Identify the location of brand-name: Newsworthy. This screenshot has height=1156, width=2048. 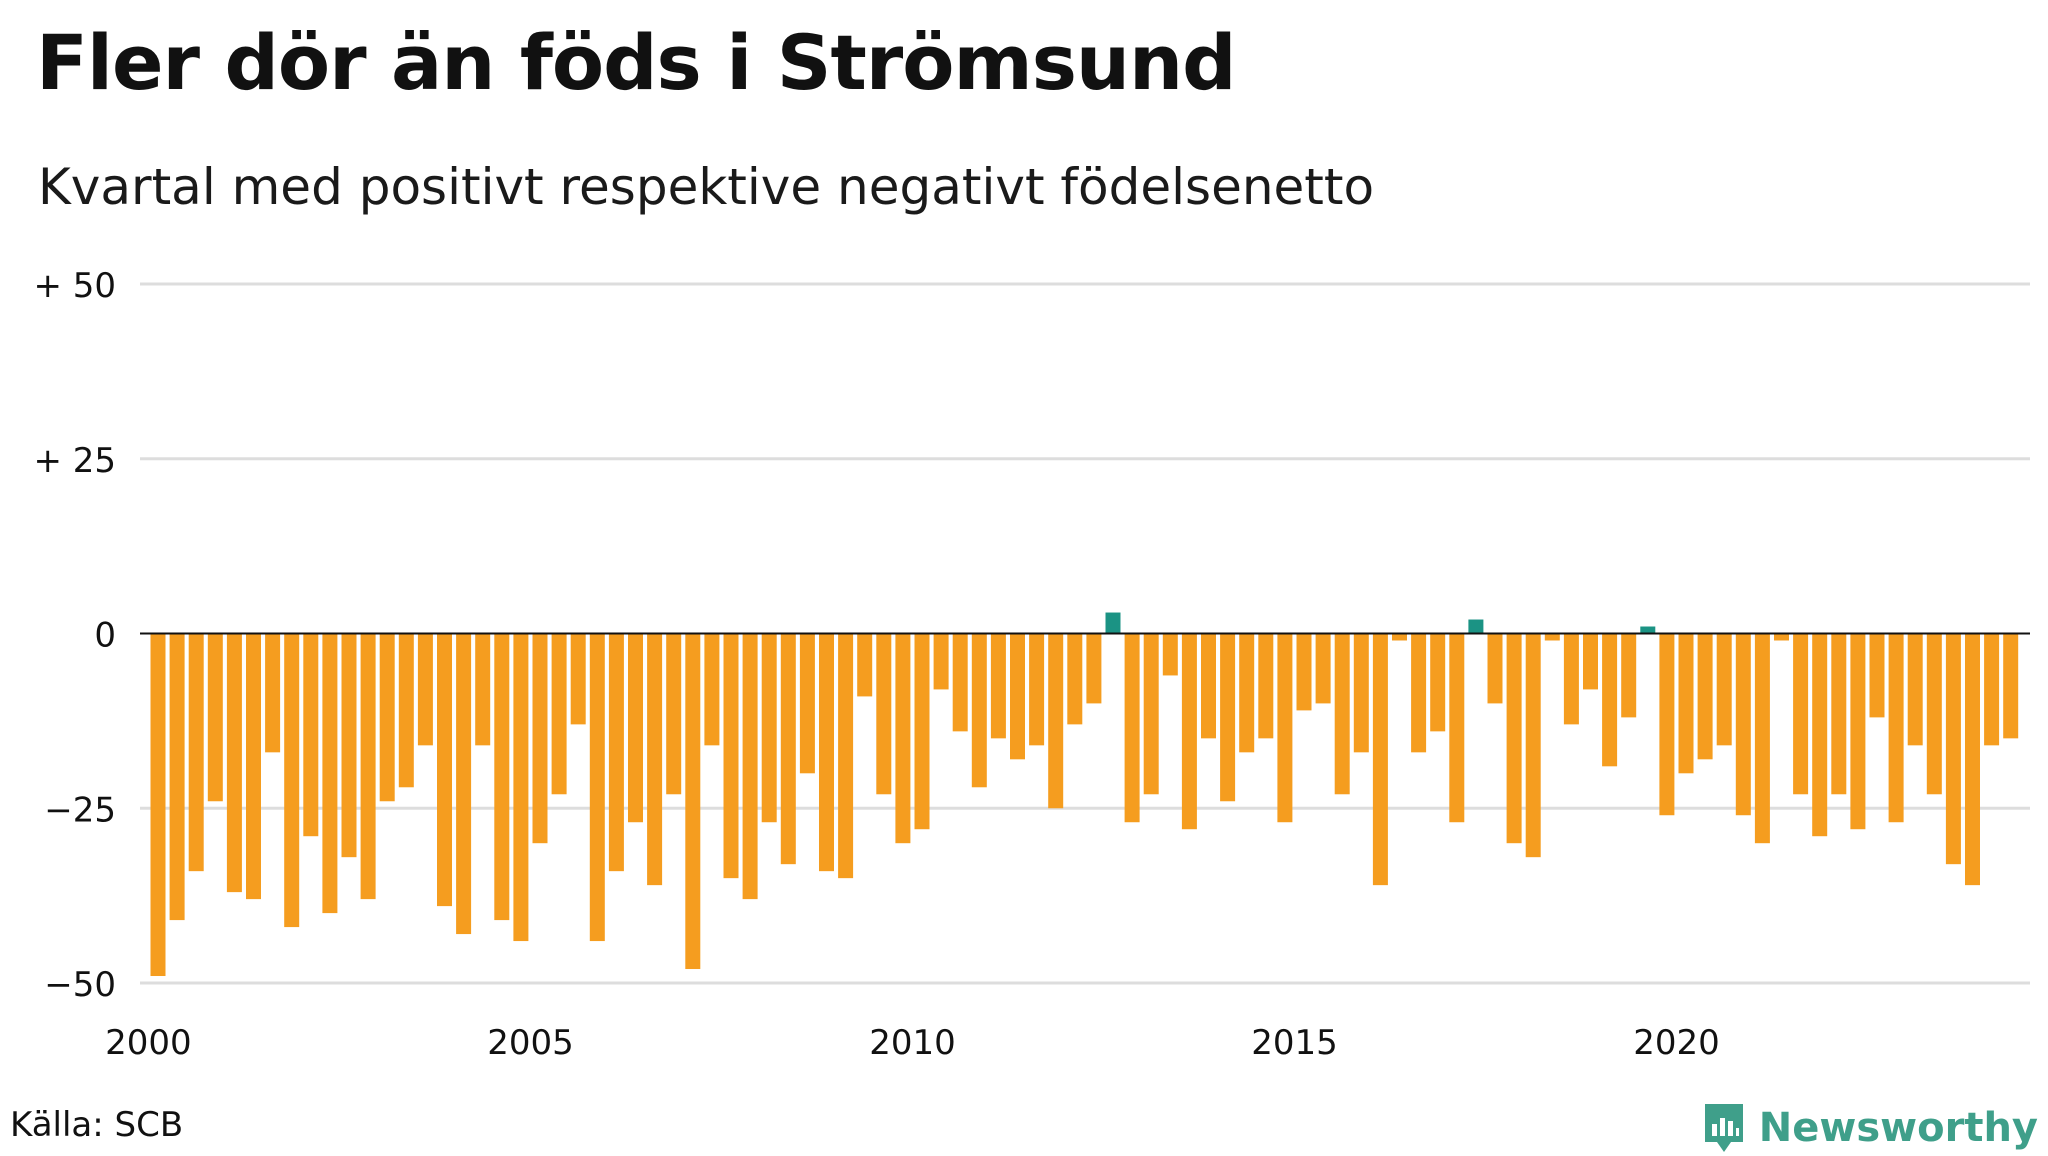
(1898, 1128).